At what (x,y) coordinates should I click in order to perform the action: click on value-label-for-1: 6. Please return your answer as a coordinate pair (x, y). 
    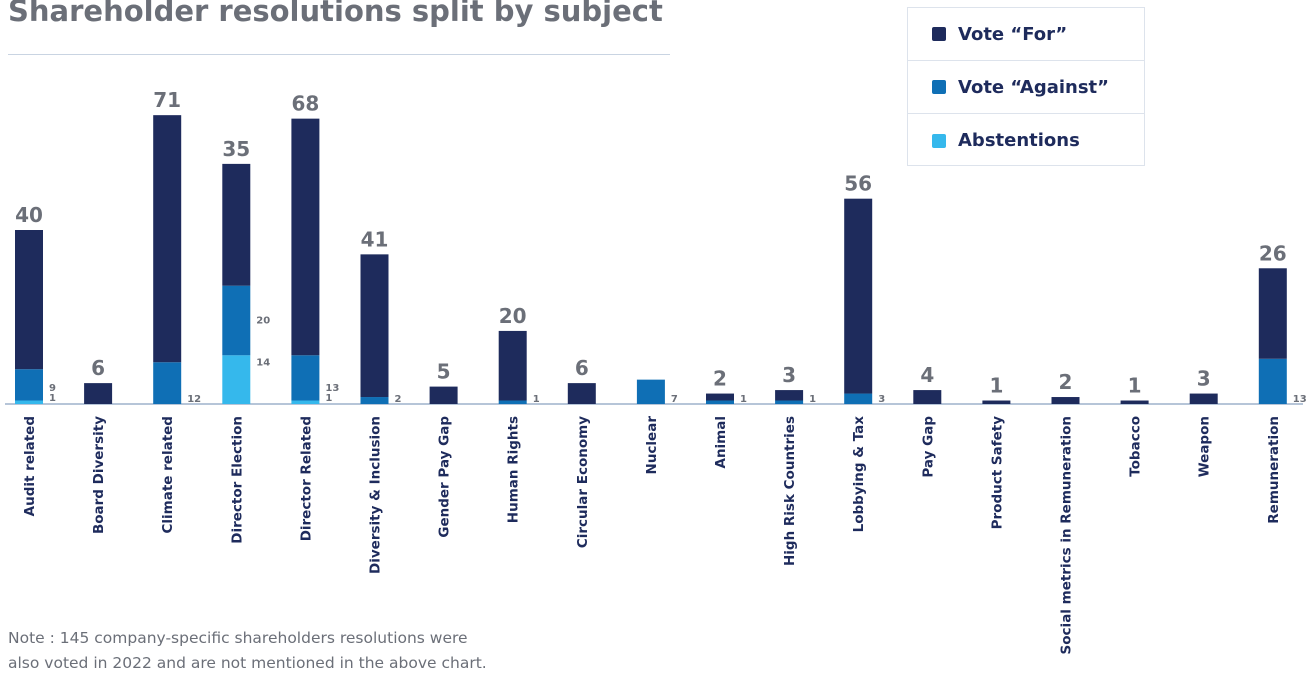
    Looking at the image, I should click on (98, 368).